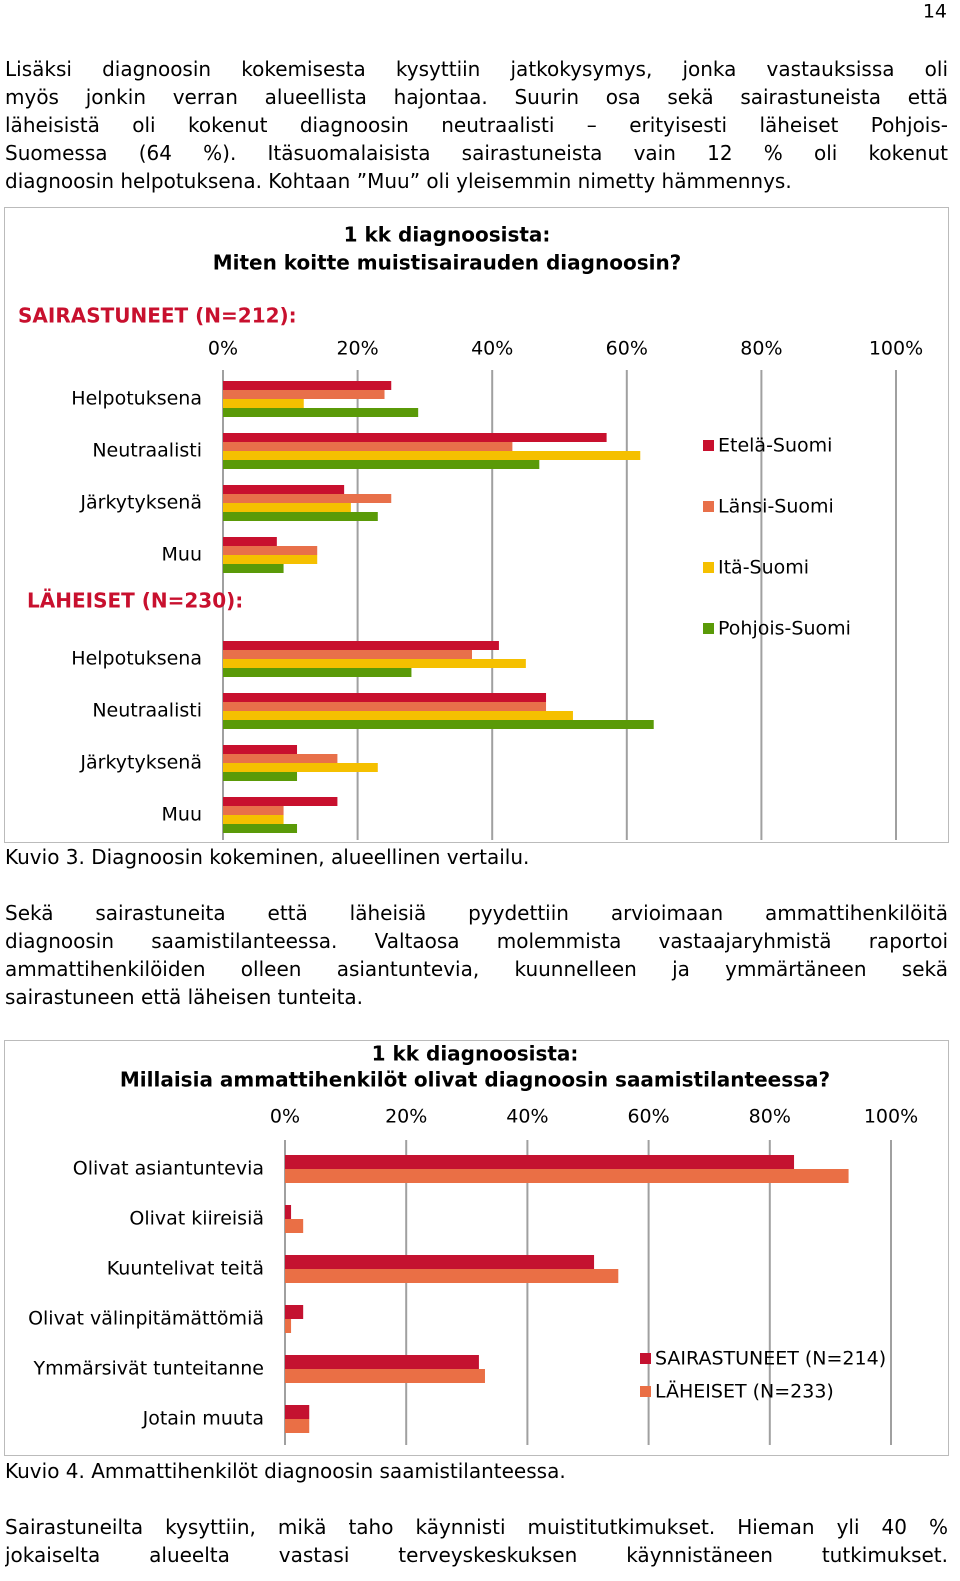  Describe the element at coordinates (775, 446) in the screenshot. I see `legend-label: Etelä-Suomi` at that location.